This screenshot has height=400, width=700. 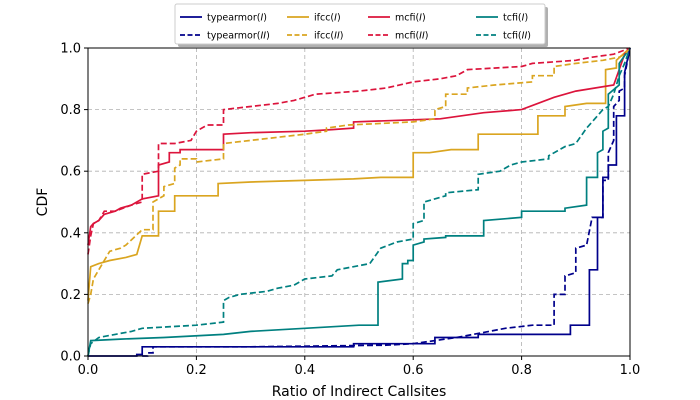 I want to click on legend-label: ifcc(I), so click(x=327, y=18).